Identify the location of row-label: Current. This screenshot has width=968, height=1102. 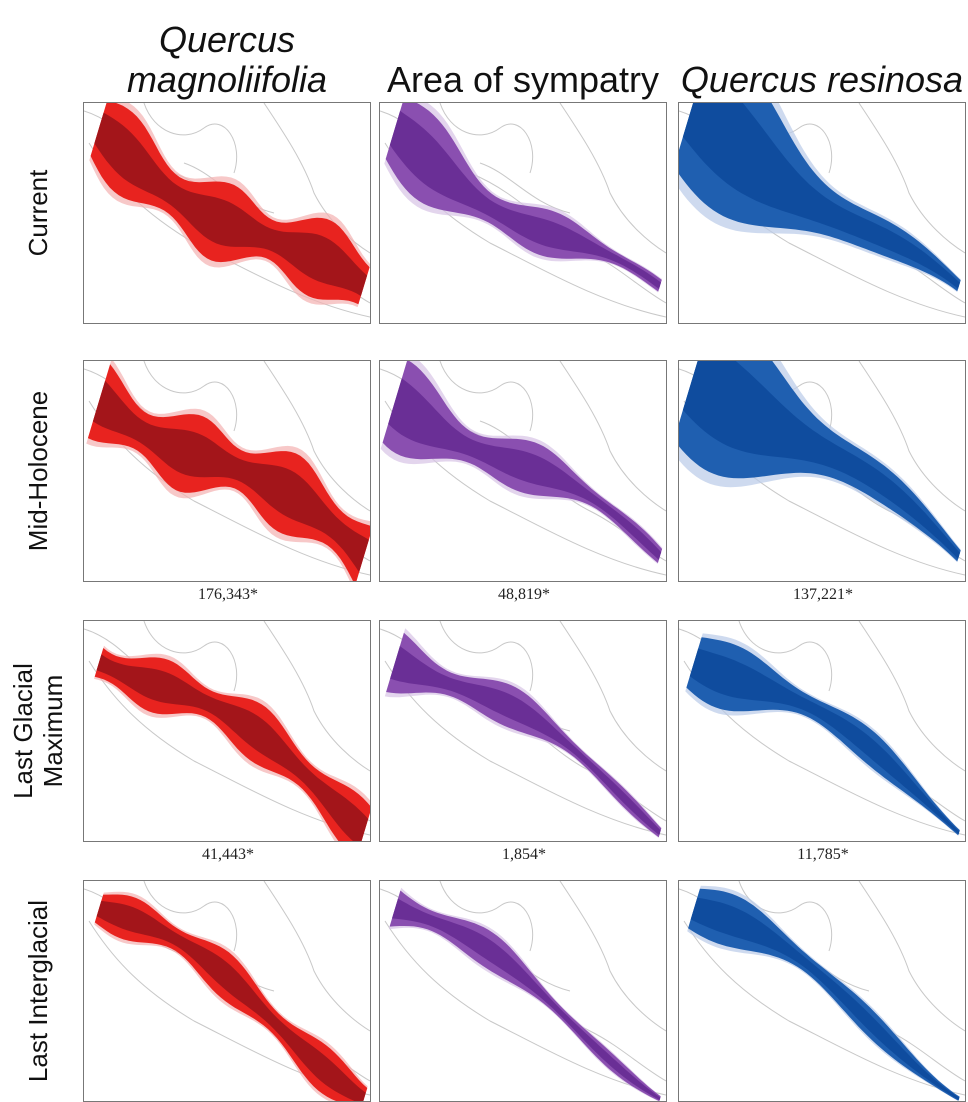
(38, 213).